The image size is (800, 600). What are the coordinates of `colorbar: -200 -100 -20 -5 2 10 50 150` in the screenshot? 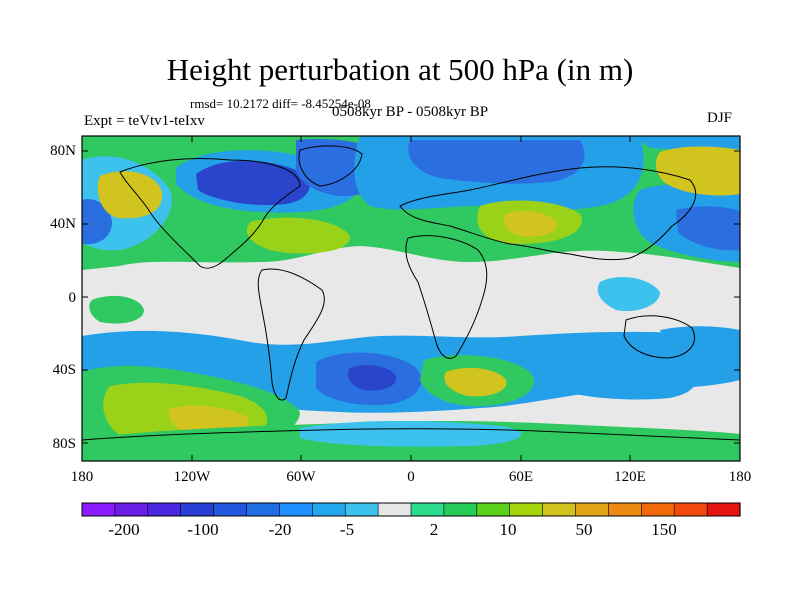 It's located at (411, 520).